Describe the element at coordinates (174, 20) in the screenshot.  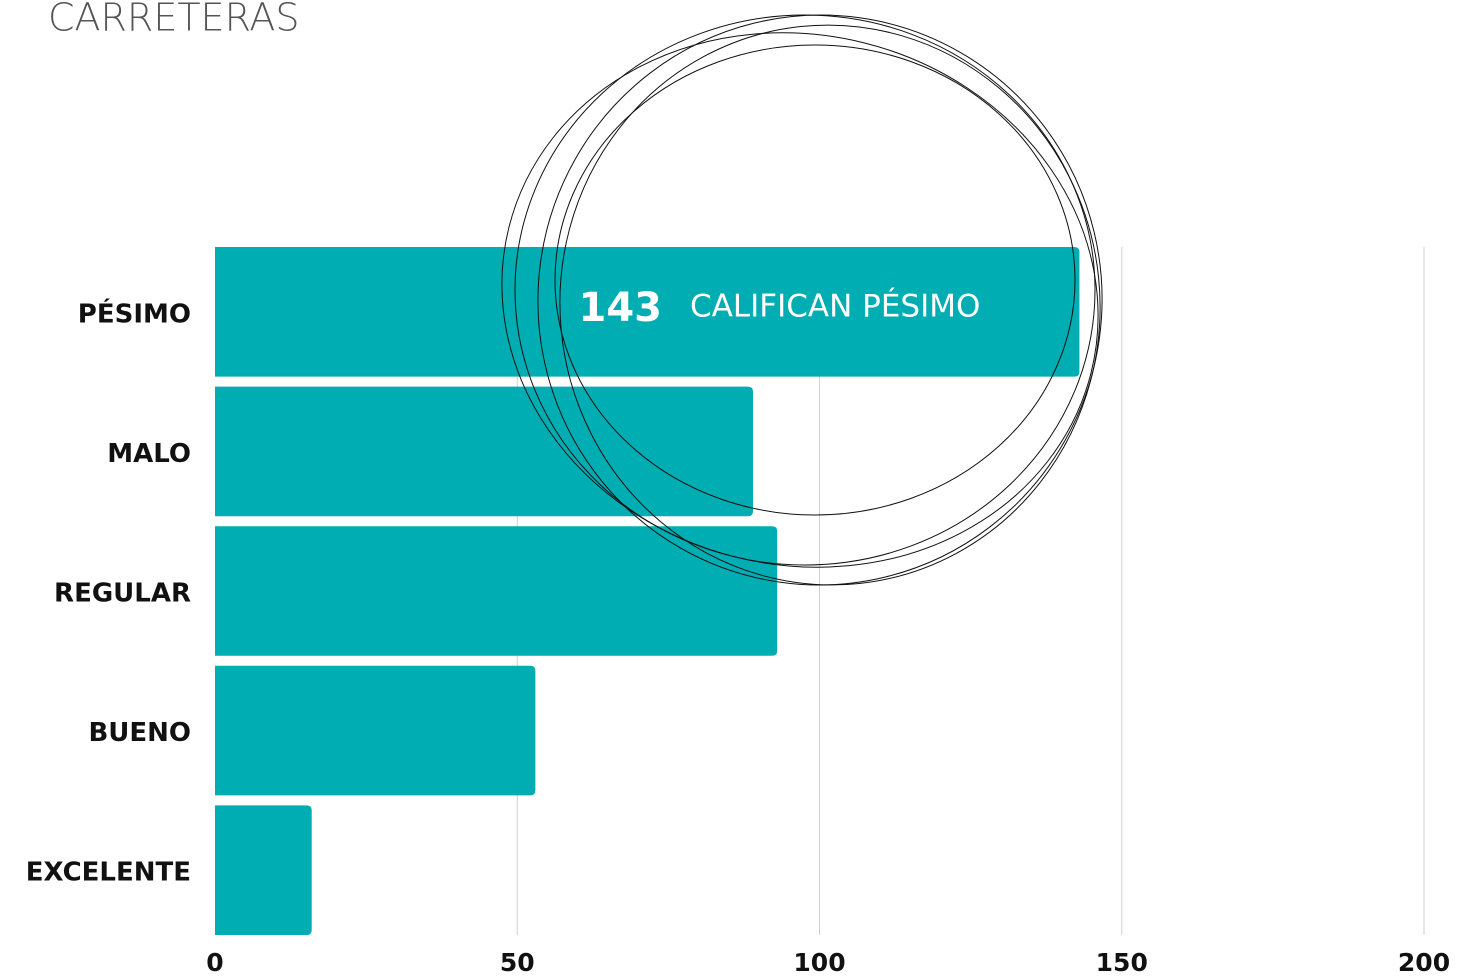
I see `chart-title: CARRETERAS` at that location.